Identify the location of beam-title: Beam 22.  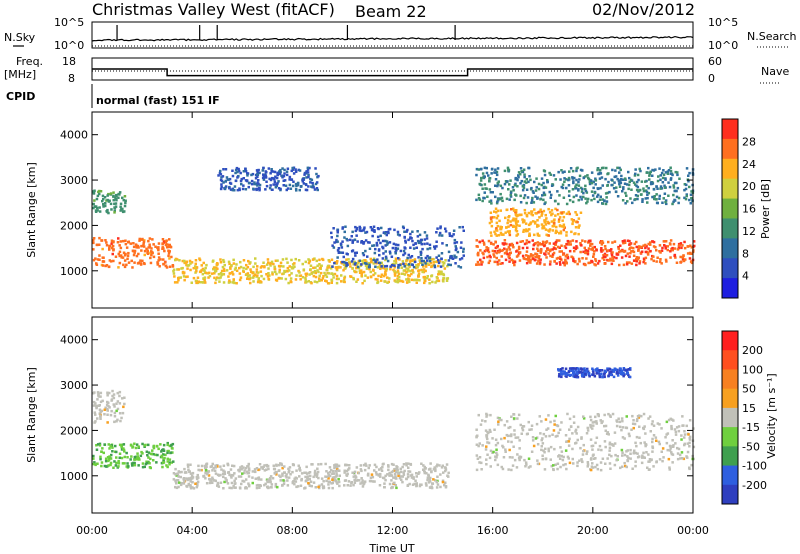
(391, 11).